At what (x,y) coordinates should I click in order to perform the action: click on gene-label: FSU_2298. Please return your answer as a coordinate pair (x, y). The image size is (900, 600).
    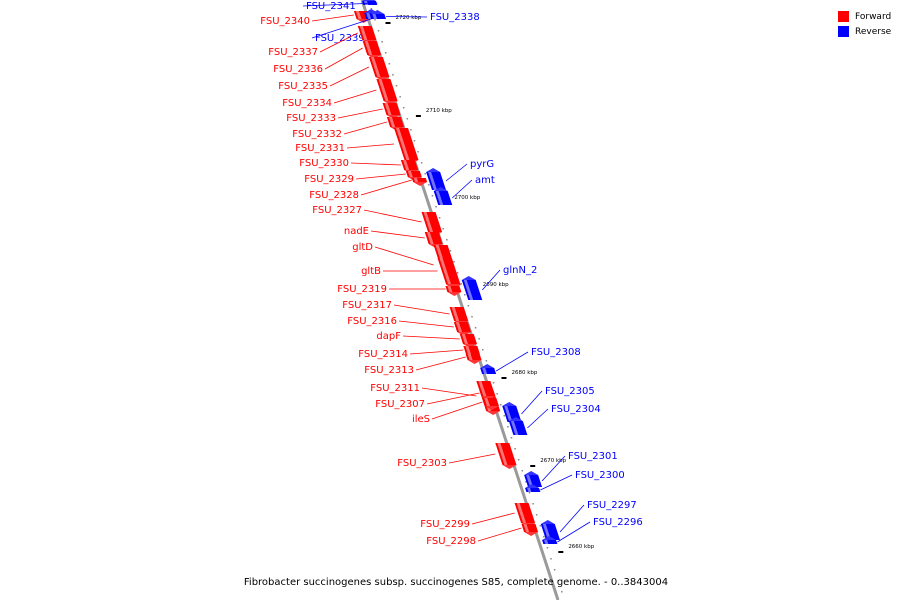
    Looking at the image, I should click on (451, 541).